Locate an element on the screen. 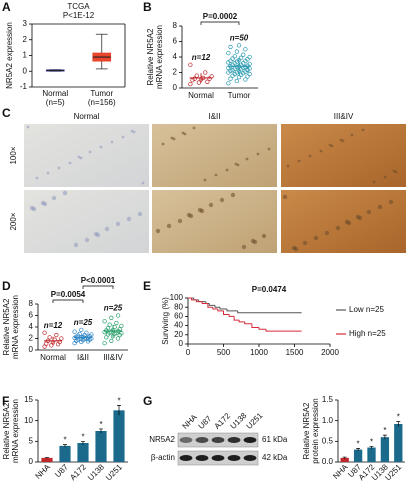  y-tick-label: 40 is located at coordinates (178, 325).